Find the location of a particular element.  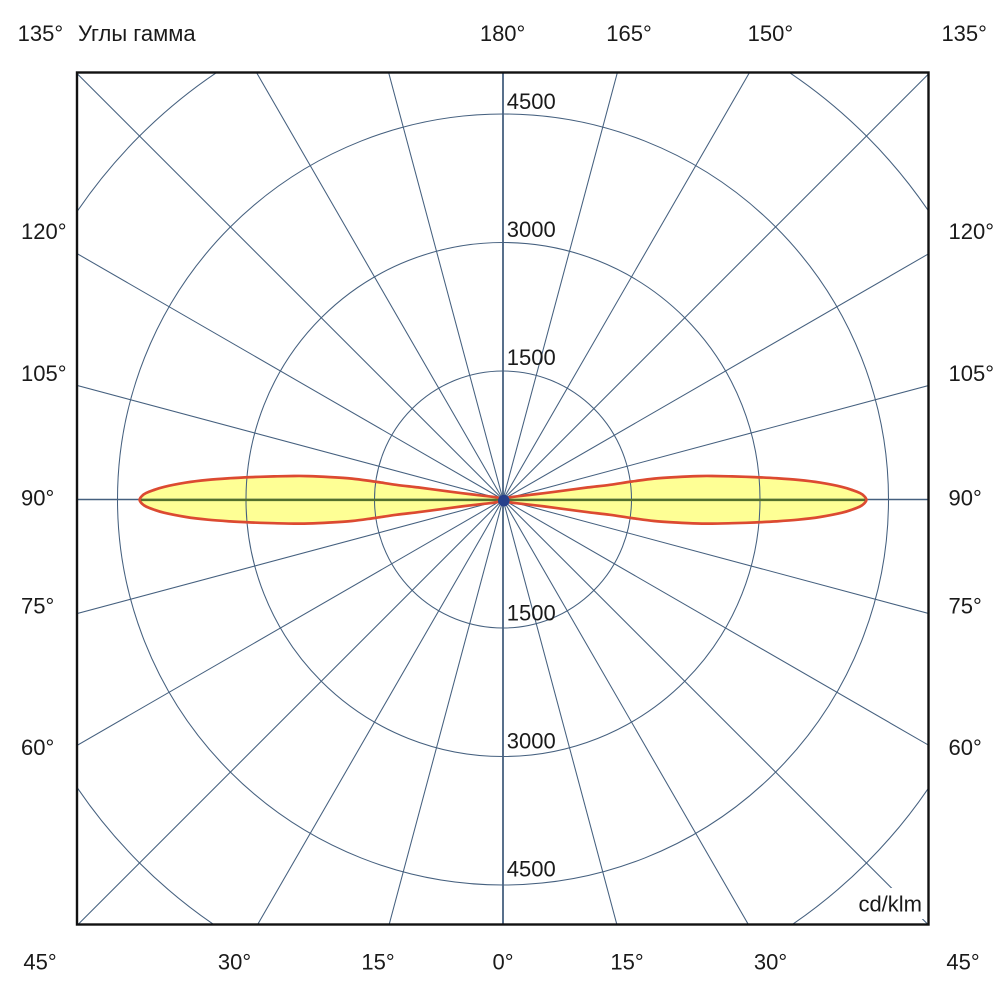

svg-text: cd/klm is located at coordinates (890, 904).